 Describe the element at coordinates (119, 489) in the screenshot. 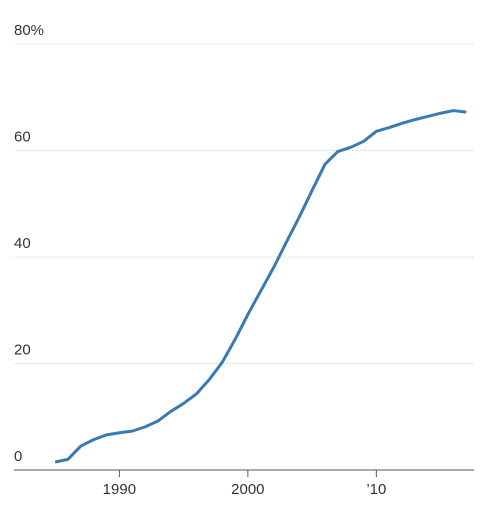

I see `x-tick-label: 1990` at that location.